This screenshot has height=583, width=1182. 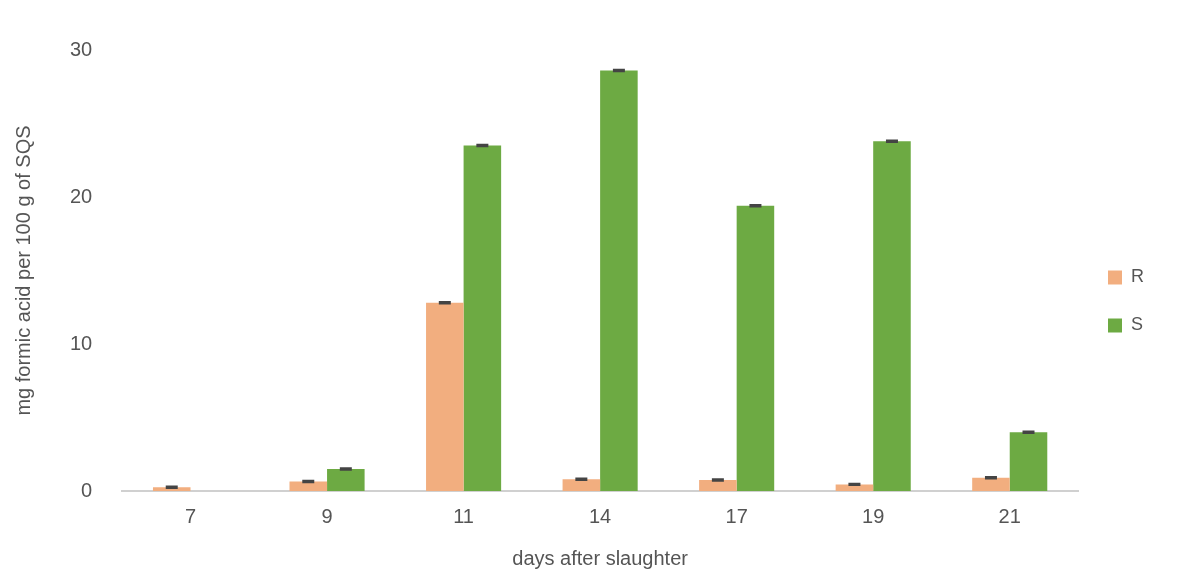 I want to click on legend-label: R, so click(x=1137, y=276).